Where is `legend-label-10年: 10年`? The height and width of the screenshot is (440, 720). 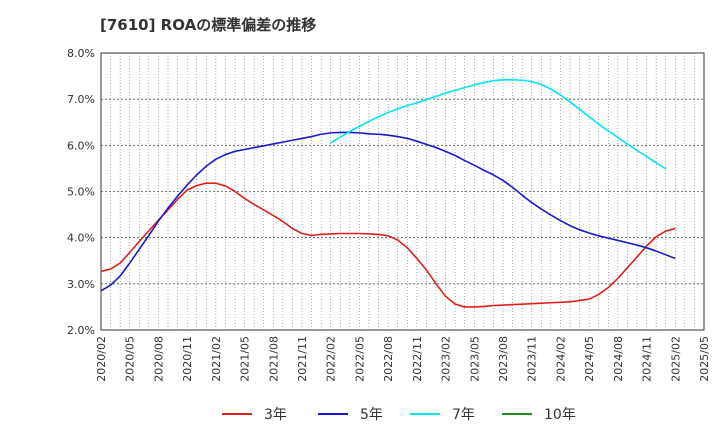
legend-label-10年: 10年 is located at coordinates (560, 415).